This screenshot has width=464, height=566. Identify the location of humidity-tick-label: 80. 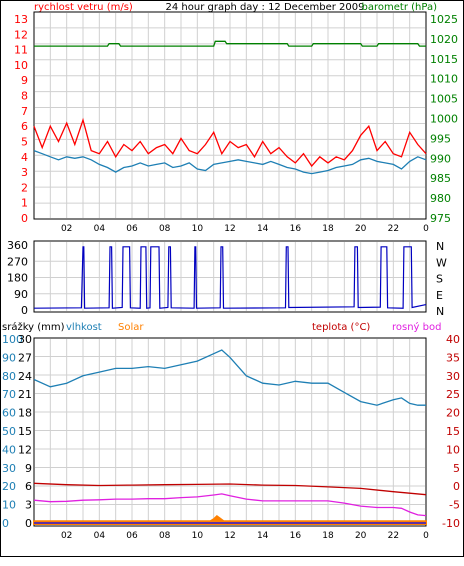
(9, 376).